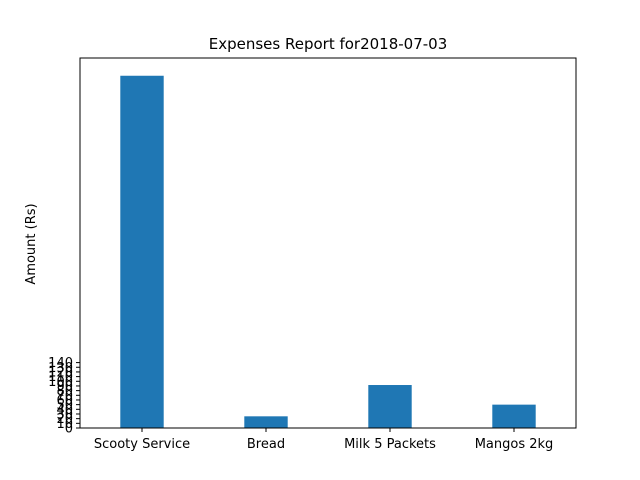  What do you see at coordinates (60, 377) in the screenshot?
I see `y-tick-label: 110` at bounding box center [60, 377].